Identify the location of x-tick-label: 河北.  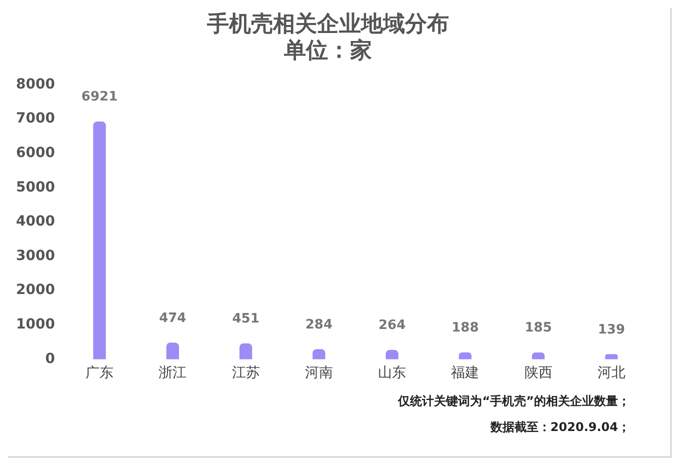
(611, 373).